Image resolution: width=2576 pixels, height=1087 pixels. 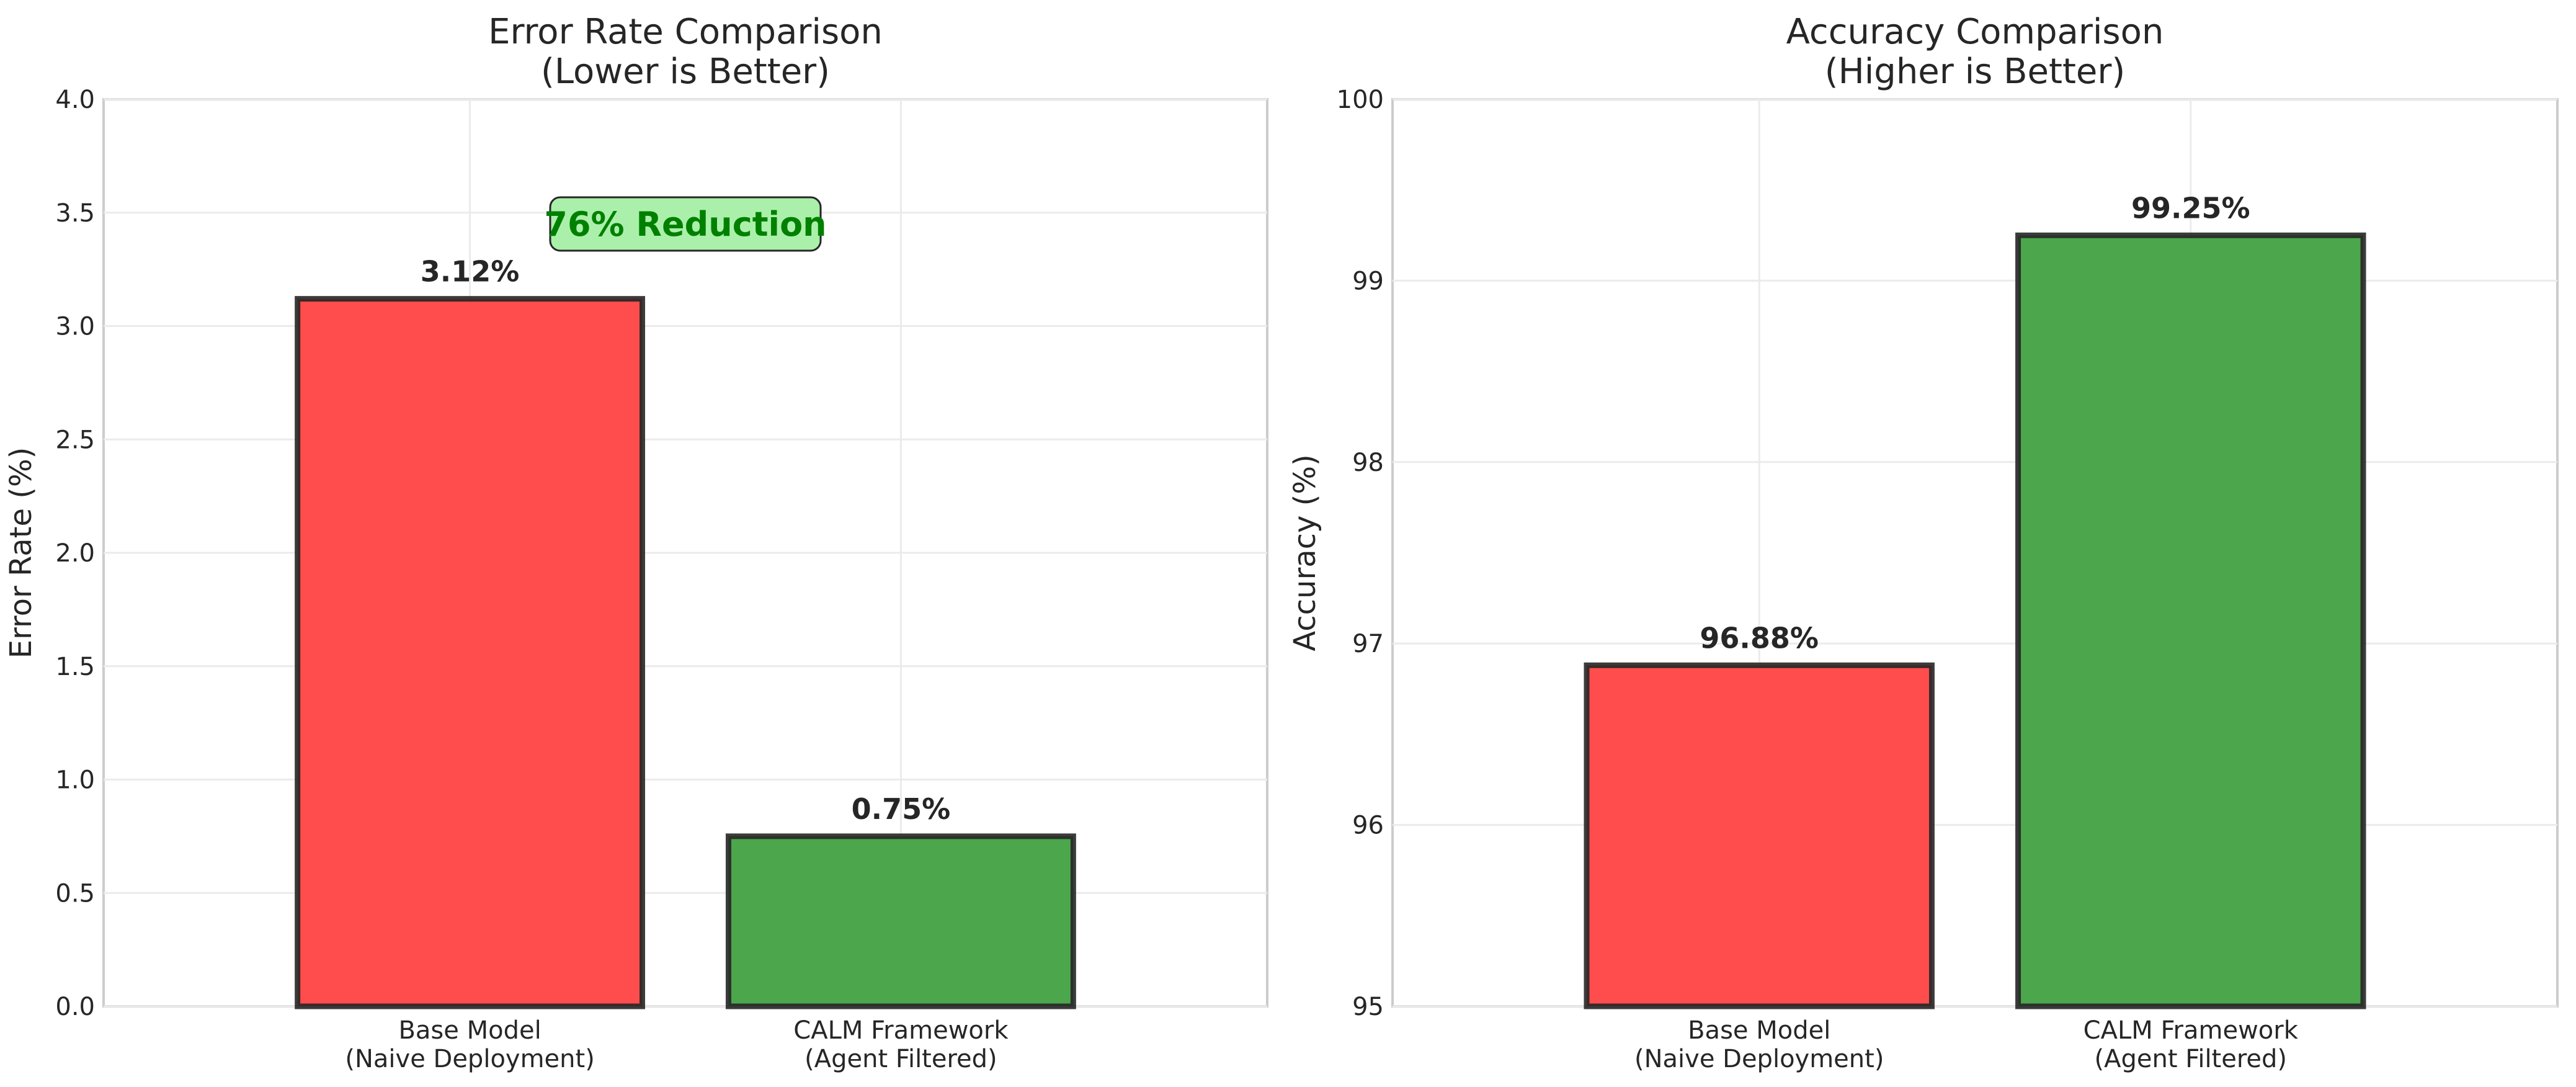 What do you see at coordinates (75, 440) in the screenshot?
I see `y-tick-label: 2.5` at bounding box center [75, 440].